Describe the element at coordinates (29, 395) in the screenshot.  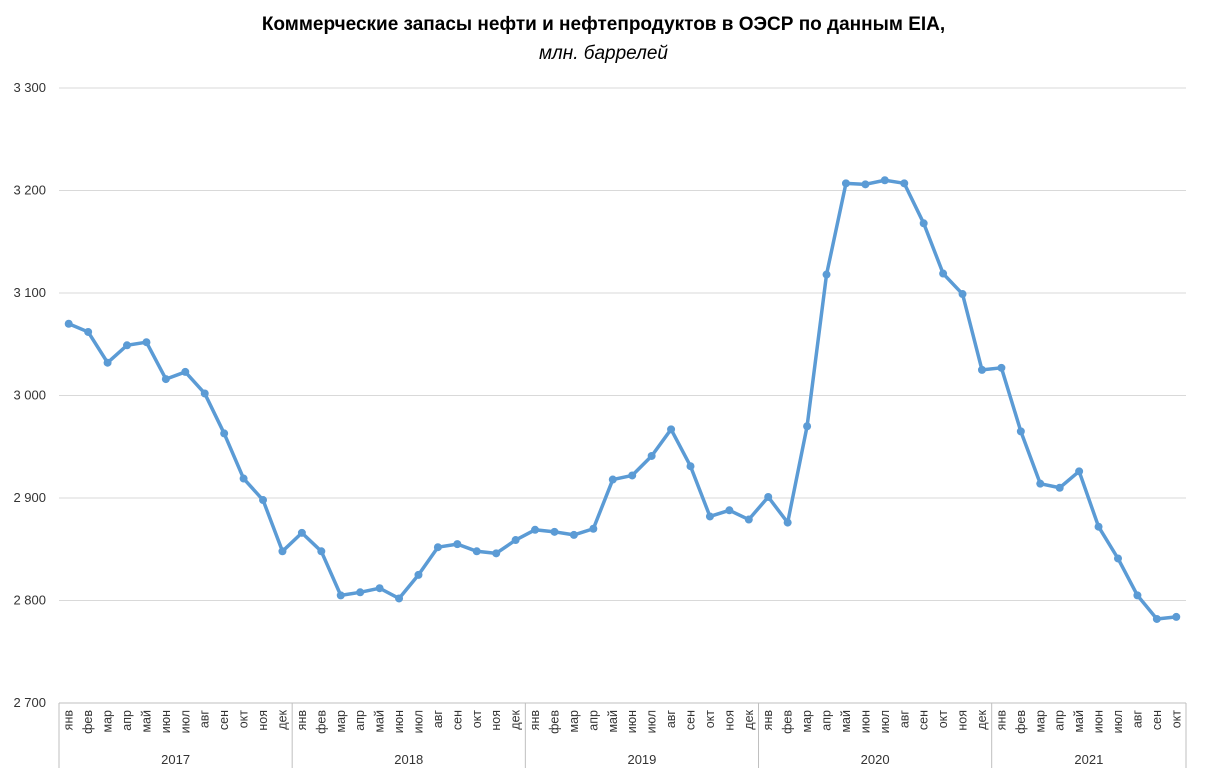
I see `y-axis: 2 700 2 800 2 900 3 000 3 100 3 200 3 300` at that location.